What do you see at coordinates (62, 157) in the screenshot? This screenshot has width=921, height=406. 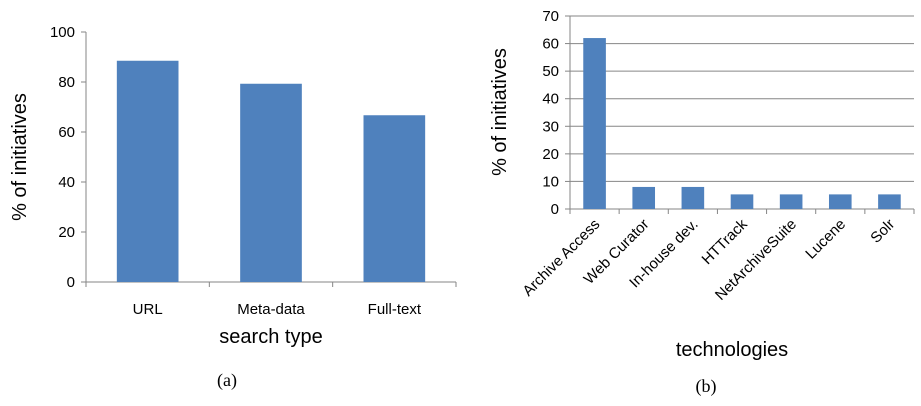 I see `y-tick-labels: 0 20 40 60 80 100` at bounding box center [62, 157].